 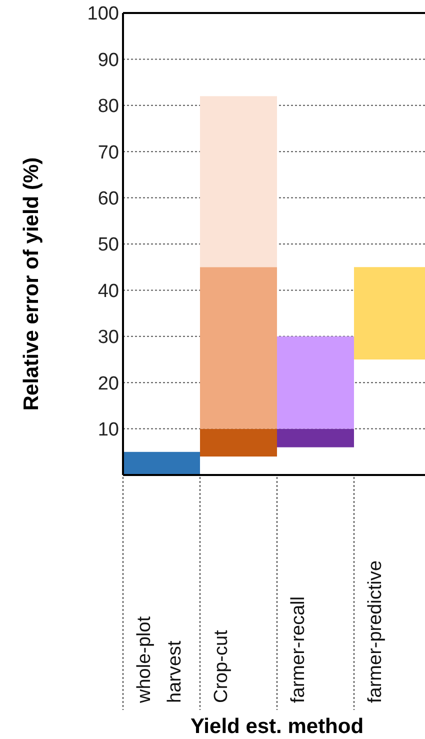 What do you see at coordinates (108, 107) in the screenshot?
I see `y-tick-label: 80` at bounding box center [108, 107].